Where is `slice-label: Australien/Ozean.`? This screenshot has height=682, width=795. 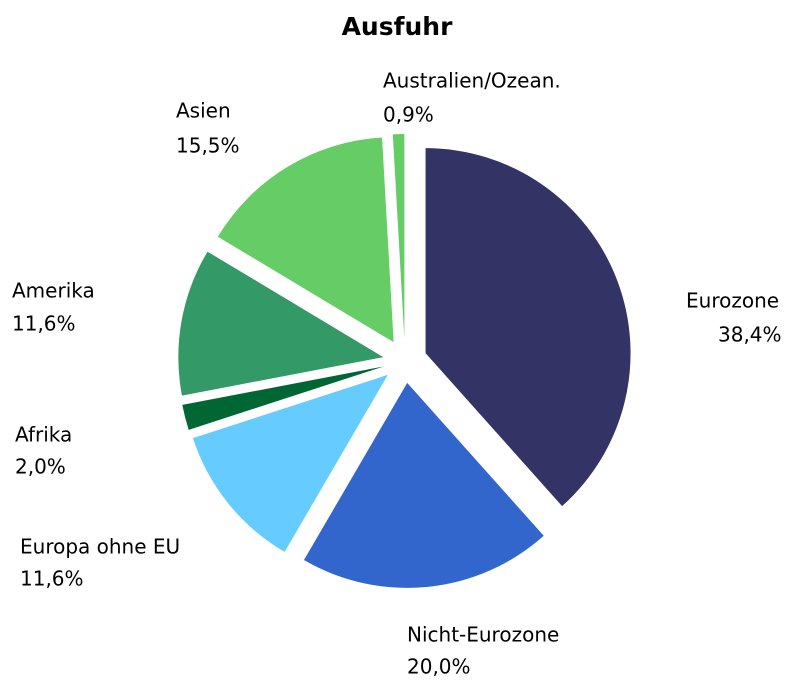
slice-label: Australien/Ozean. is located at coordinates (472, 81).